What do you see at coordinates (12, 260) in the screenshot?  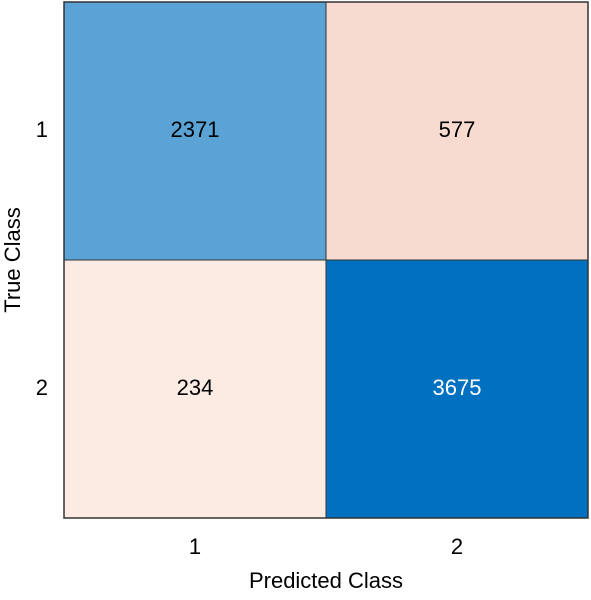 I see `y-axis-label: True Class` at bounding box center [12, 260].